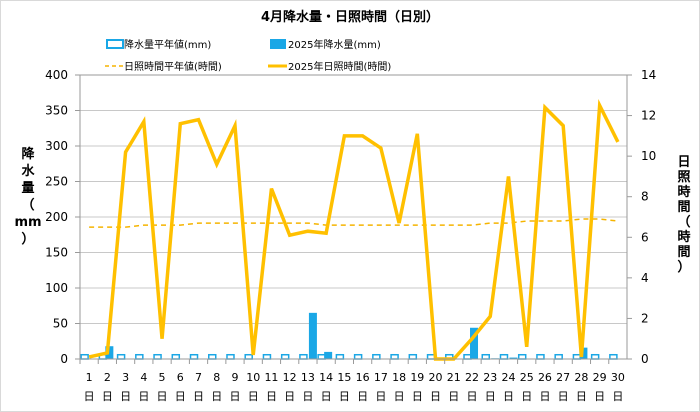 This screenshot has width=700, height=412. I want to click on y-axis-left-label: 降水量（ mm）, so click(27, 196).